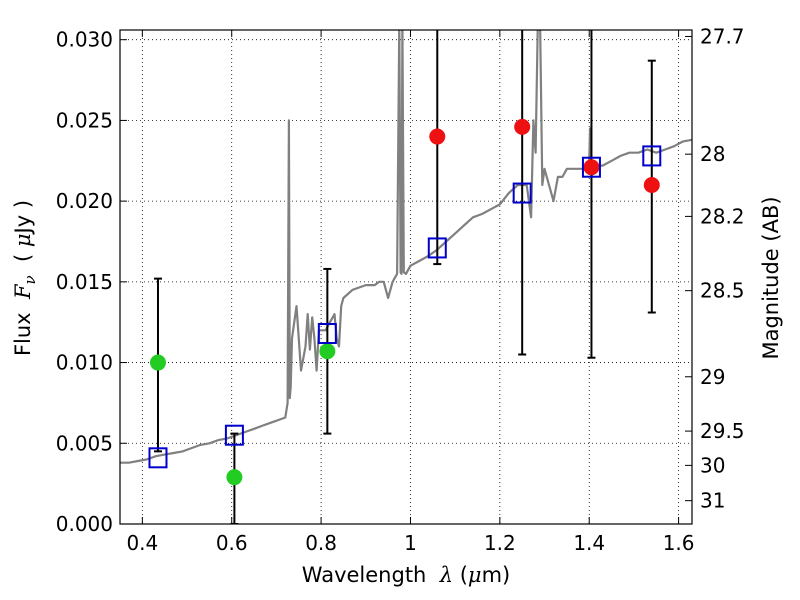 This screenshot has height=600, width=800. What do you see at coordinates (722, 431) in the screenshot?
I see `y2-tick-label: 29.5` at bounding box center [722, 431].